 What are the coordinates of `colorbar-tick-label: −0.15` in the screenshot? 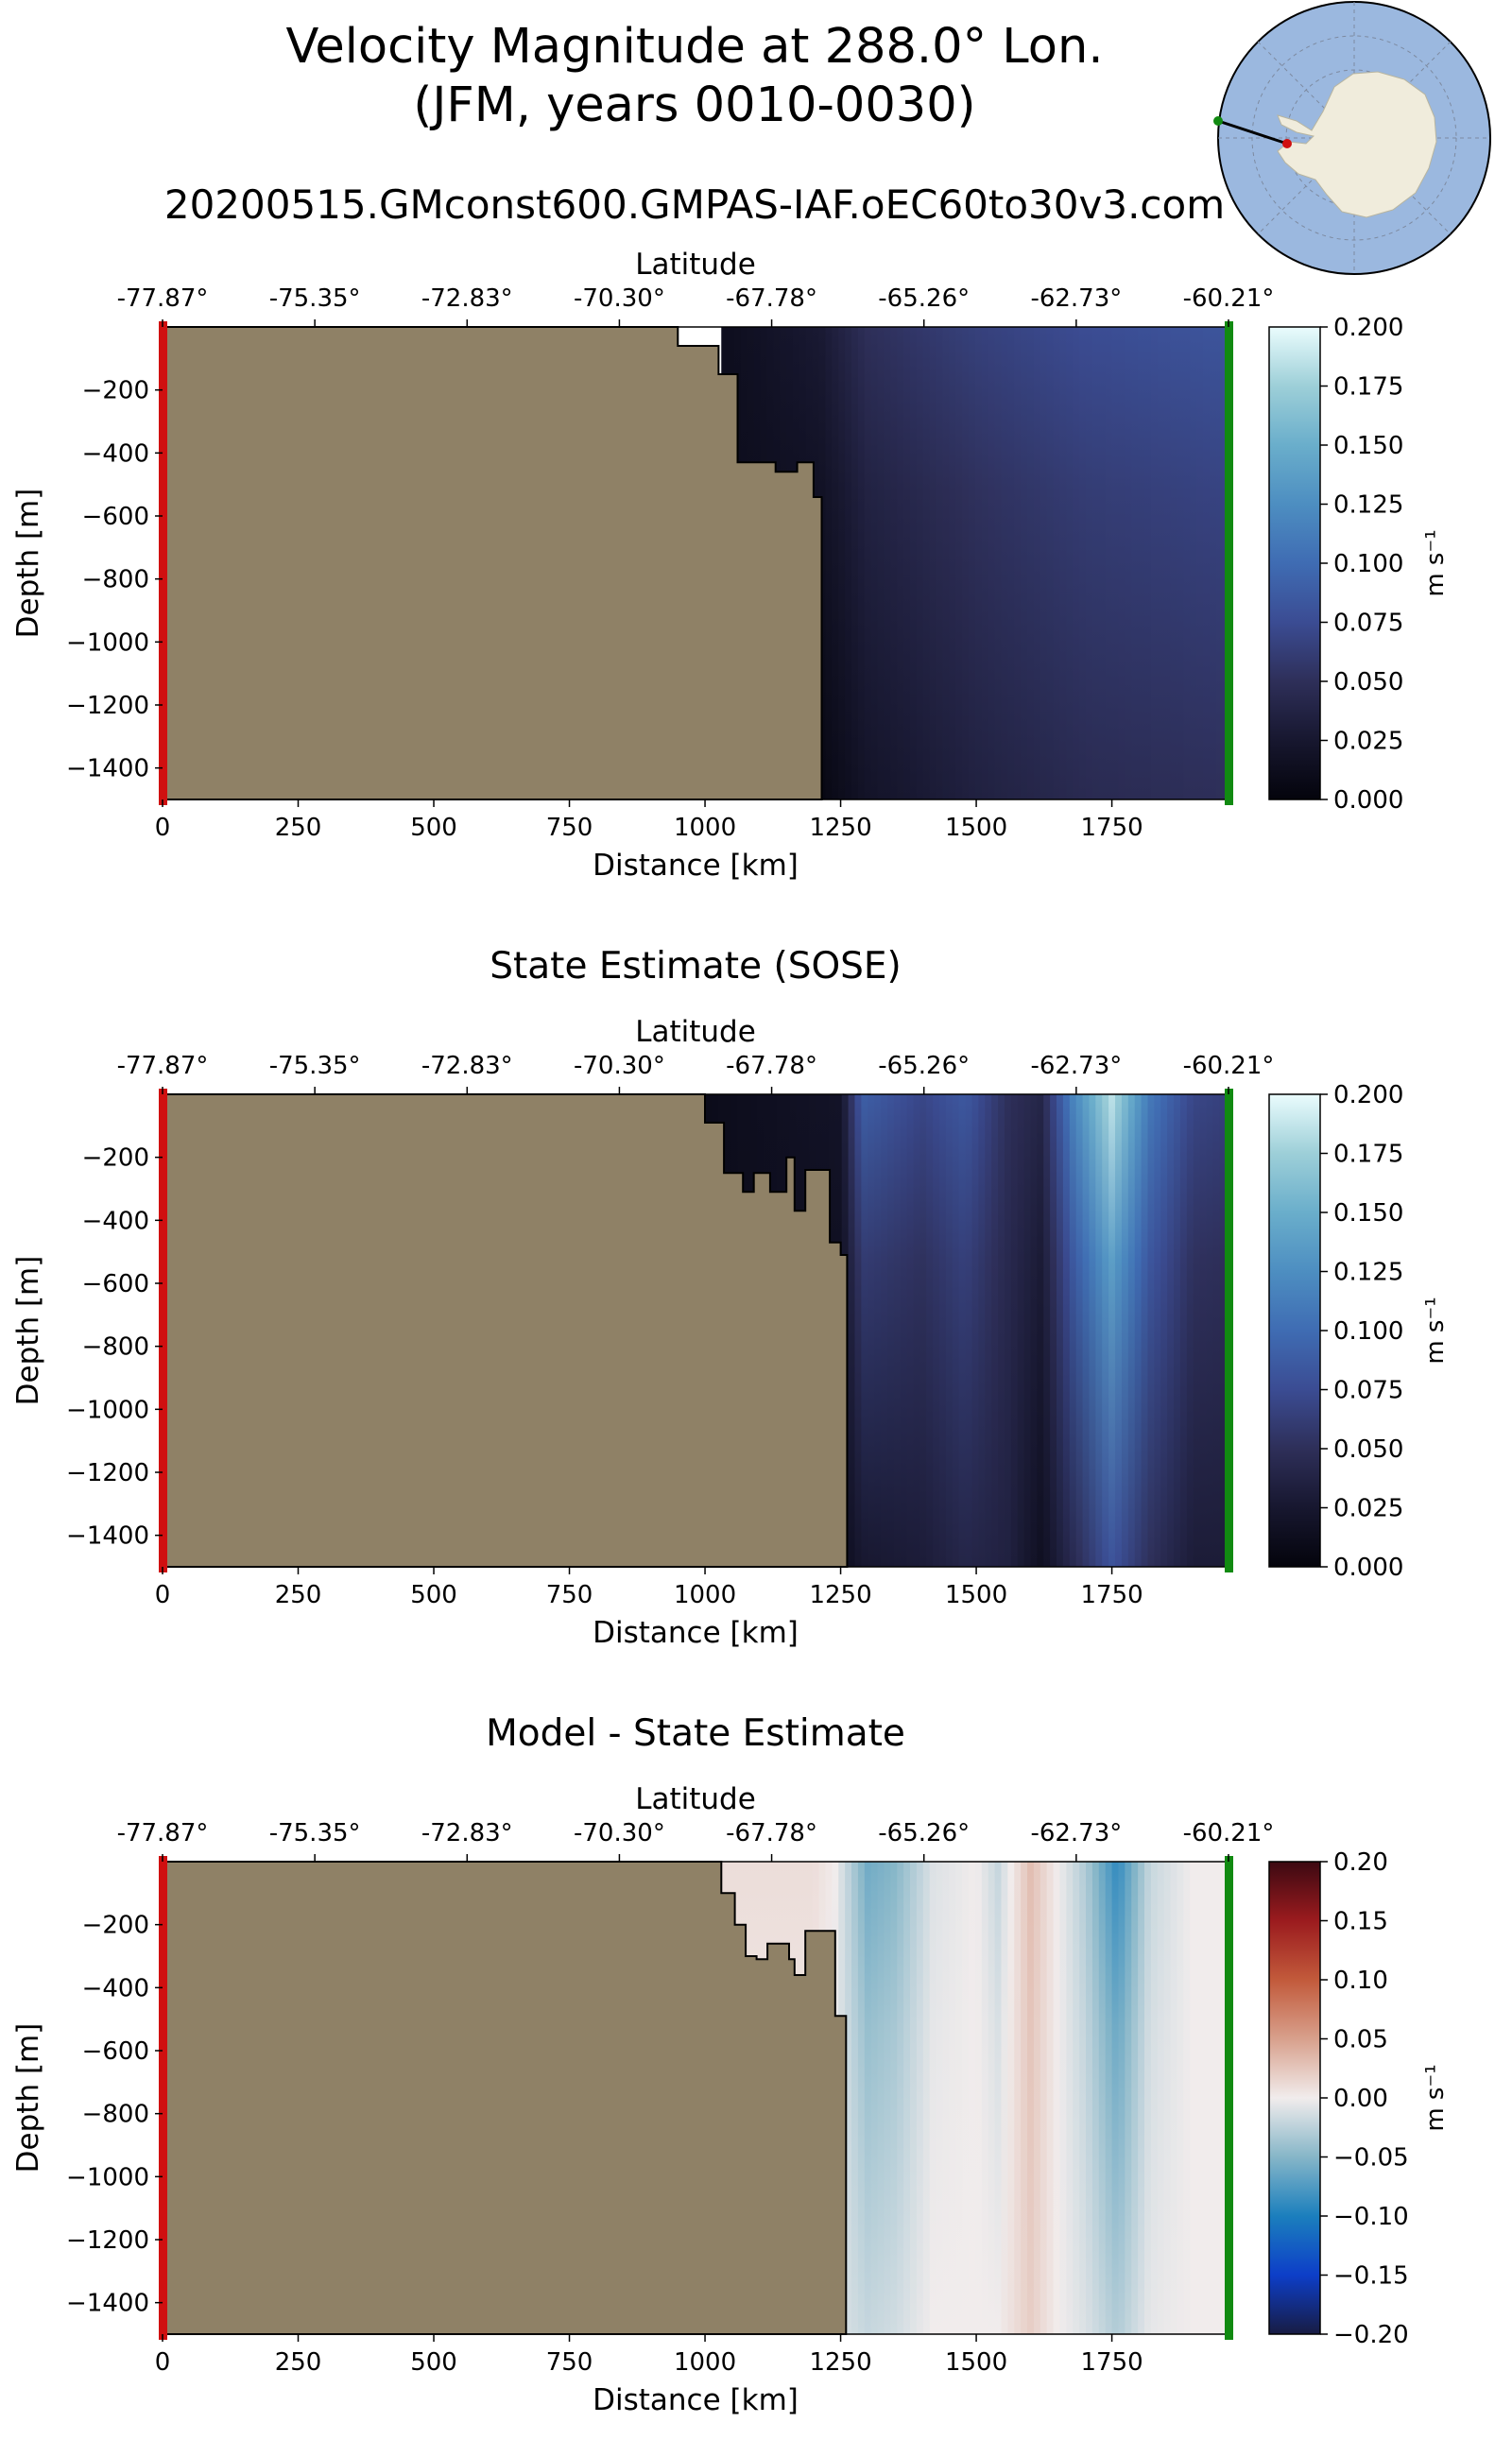 It's located at (1371, 2276).